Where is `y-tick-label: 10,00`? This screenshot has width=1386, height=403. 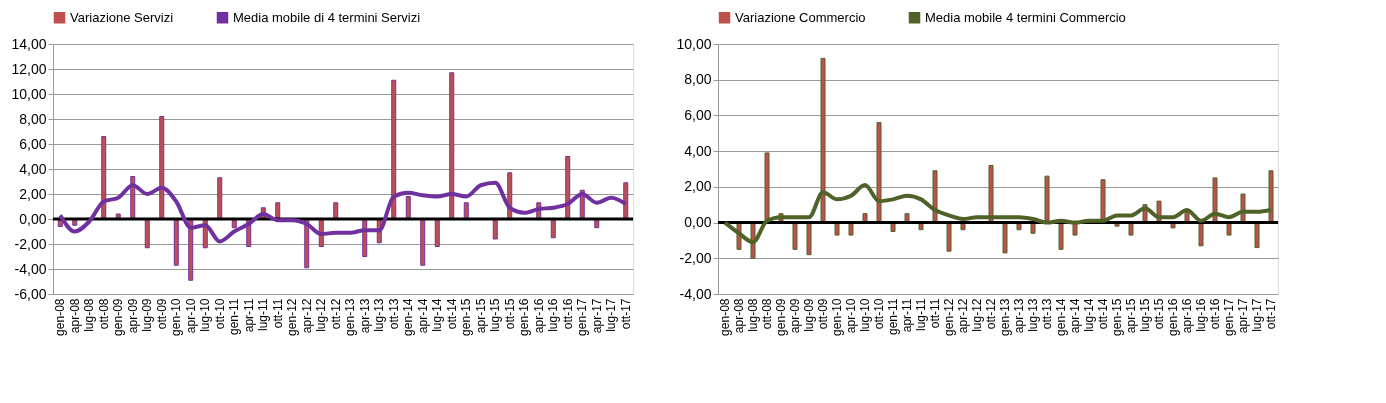 y-tick-label: 10,00 is located at coordinates (29, 93).